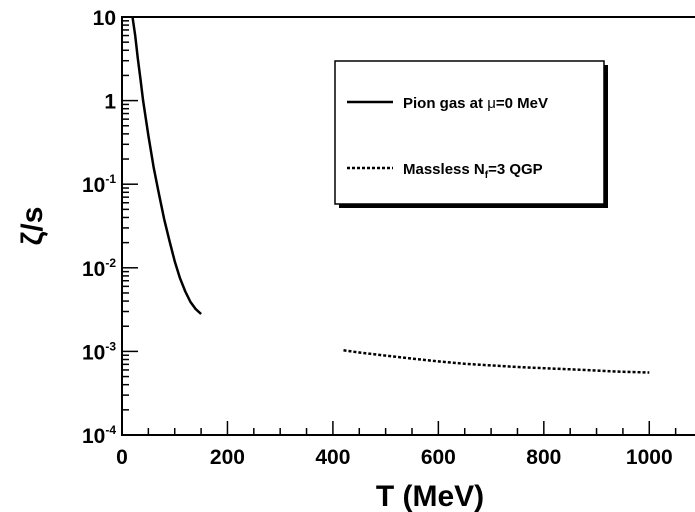 Image resolution: width=695 pixels, height=512 pixels. Describe the element at coordinates (130, 226) in the screenshot. I see `y-axis-ticks` at that location.